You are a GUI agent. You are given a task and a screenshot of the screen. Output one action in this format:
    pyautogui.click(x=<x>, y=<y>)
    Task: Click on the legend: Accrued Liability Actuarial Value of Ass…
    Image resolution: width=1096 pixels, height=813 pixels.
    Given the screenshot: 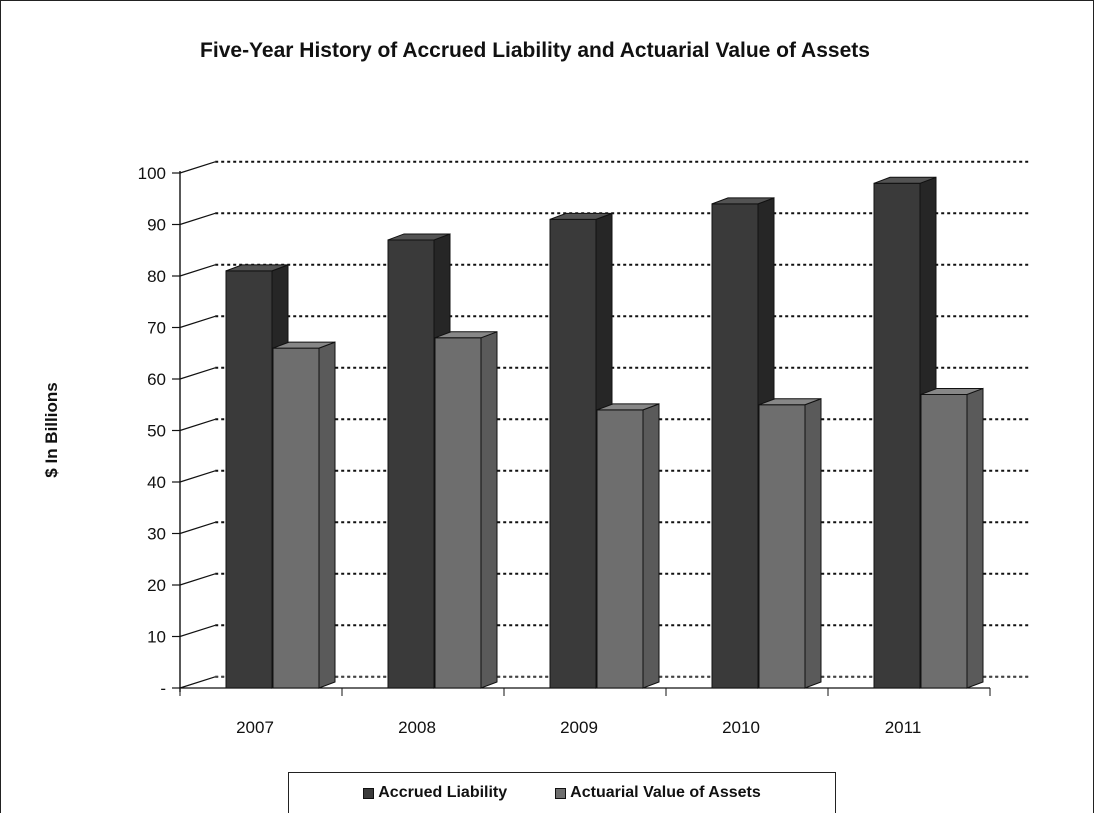 What is the action you would take?
    pyautogui.click(x=562, y=792)
    